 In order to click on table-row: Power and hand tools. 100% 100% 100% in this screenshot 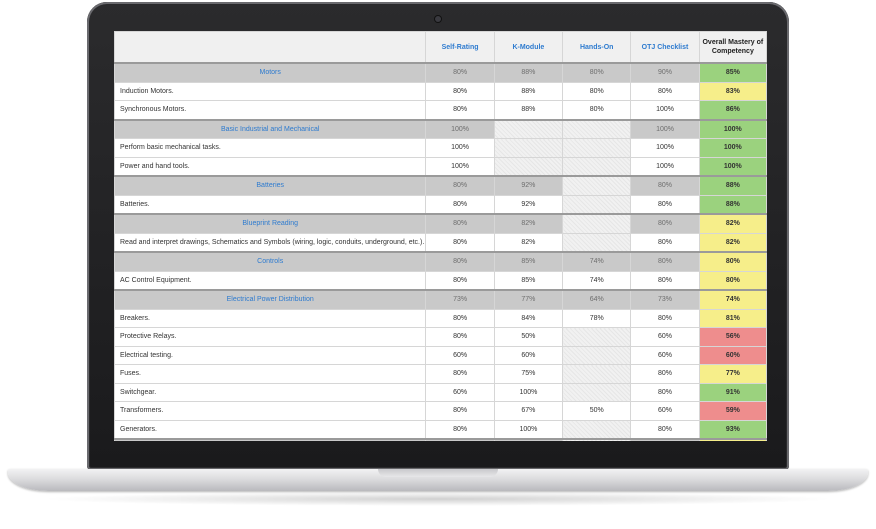, I will do `click(440, 166)`.